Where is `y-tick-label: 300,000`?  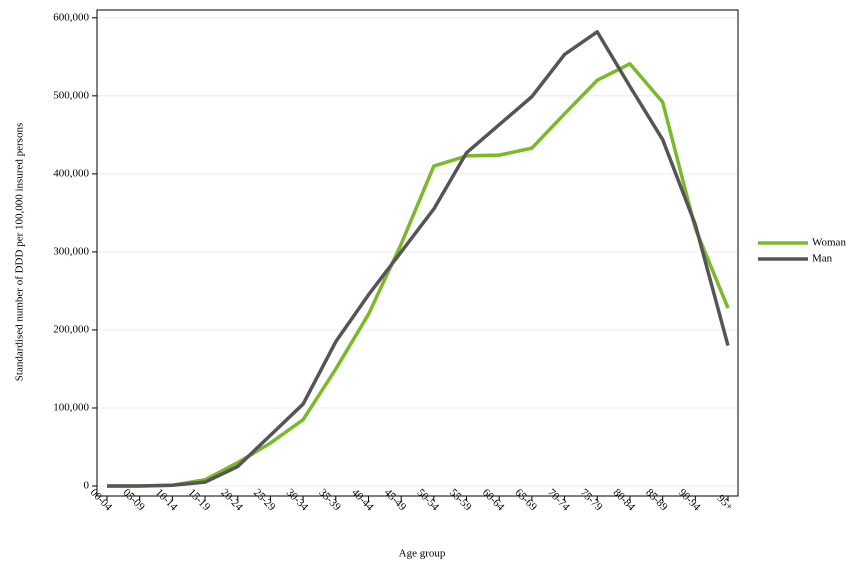
y-tick-label: 300,000 is located at coordinates (71, 251).